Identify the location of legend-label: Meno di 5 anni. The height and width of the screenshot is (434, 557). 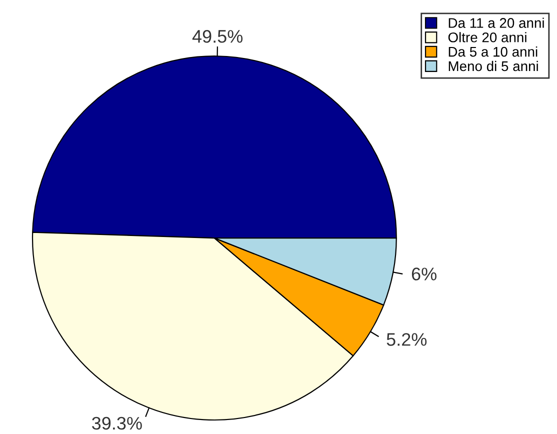
(493, 66).